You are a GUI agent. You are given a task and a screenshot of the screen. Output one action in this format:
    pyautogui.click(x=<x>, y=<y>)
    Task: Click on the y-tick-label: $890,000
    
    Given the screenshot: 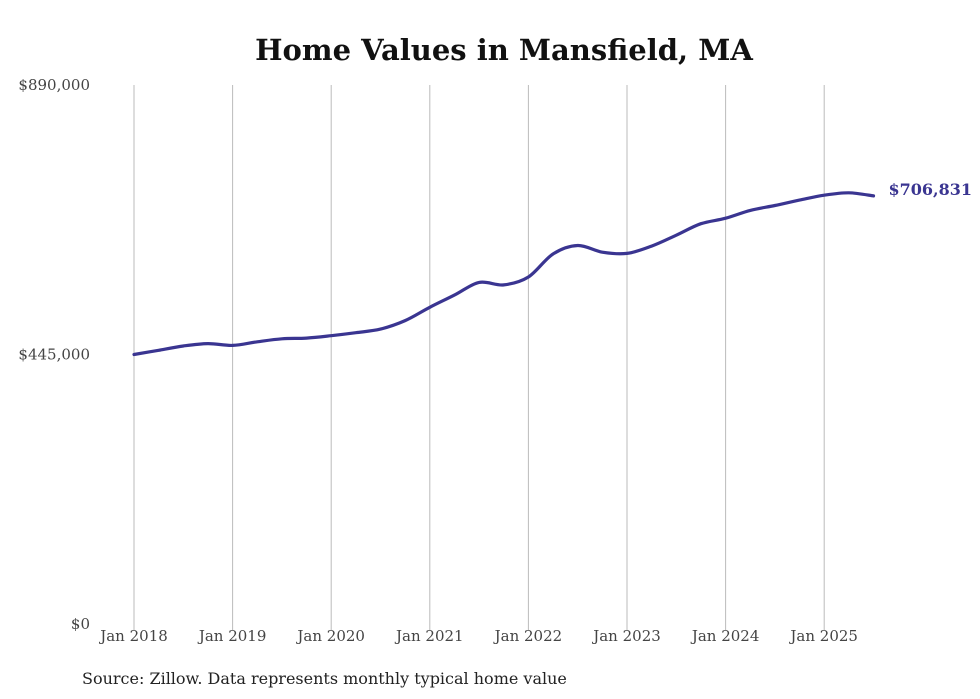 What is the action you would take?
    pyautogui.click(x=54, y=85)
    